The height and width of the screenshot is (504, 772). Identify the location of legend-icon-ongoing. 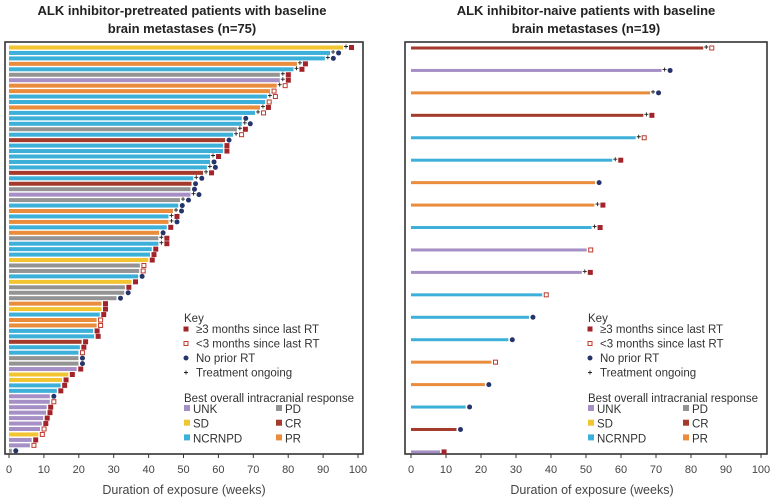
(590, 372).